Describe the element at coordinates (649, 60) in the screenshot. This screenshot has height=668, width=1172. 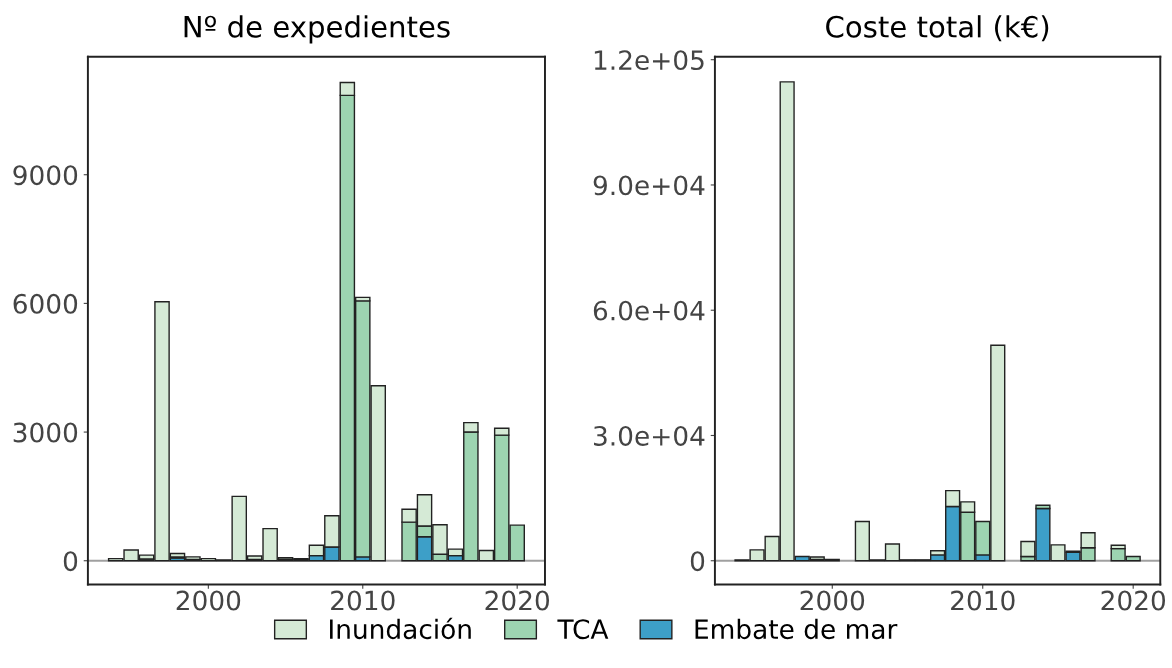
I see `y-tick-label: 1.2e+05` at that location.